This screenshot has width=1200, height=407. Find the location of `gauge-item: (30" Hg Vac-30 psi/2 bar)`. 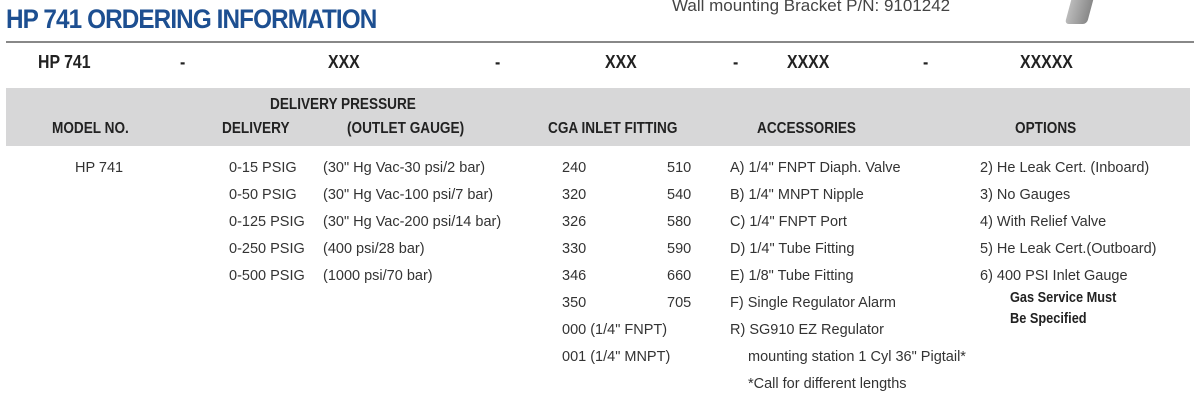

gauge-item: (30" Hg Vac-30 psi/2 bar) is located at coordinates (404, 168).